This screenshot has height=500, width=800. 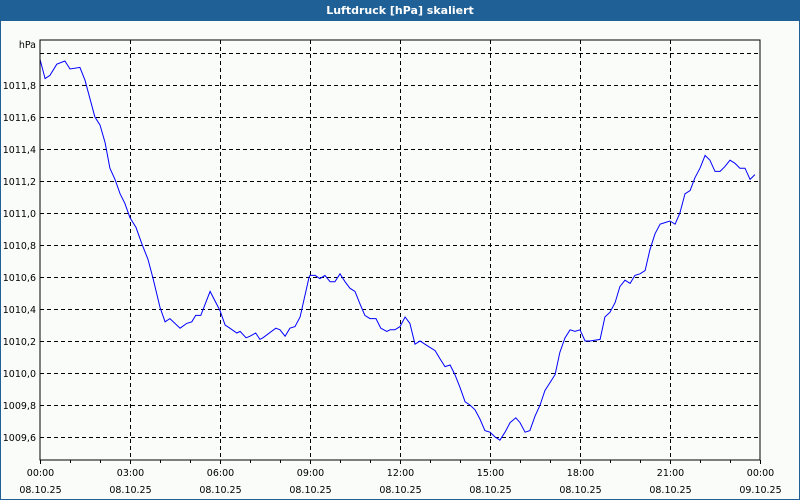 What do you see at coordinates (130, 473) in the screenshot?
I see `x-tick-time: 03:00` at bounding box center [130, 473].